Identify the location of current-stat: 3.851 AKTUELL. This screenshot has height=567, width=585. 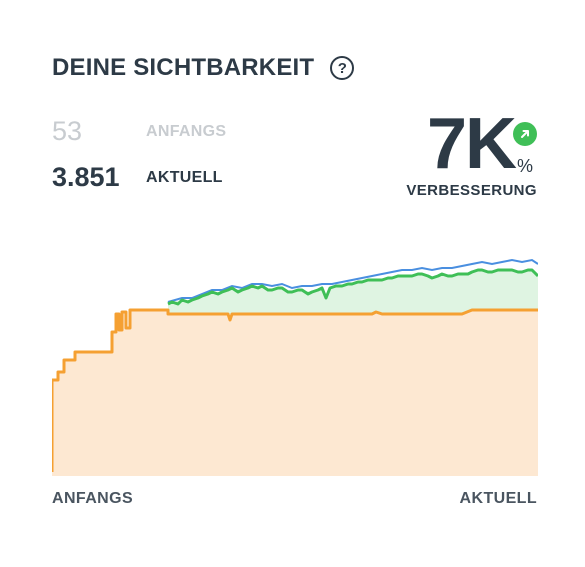
(137, 177).